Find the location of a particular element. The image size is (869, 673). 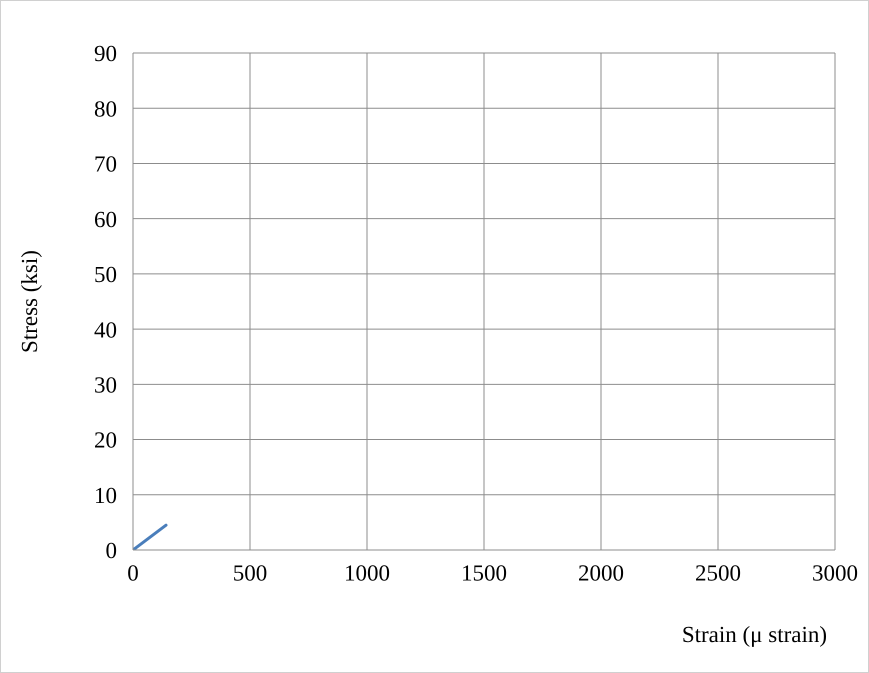

y-tick-label: 50 is located at coordinates (105, 275).